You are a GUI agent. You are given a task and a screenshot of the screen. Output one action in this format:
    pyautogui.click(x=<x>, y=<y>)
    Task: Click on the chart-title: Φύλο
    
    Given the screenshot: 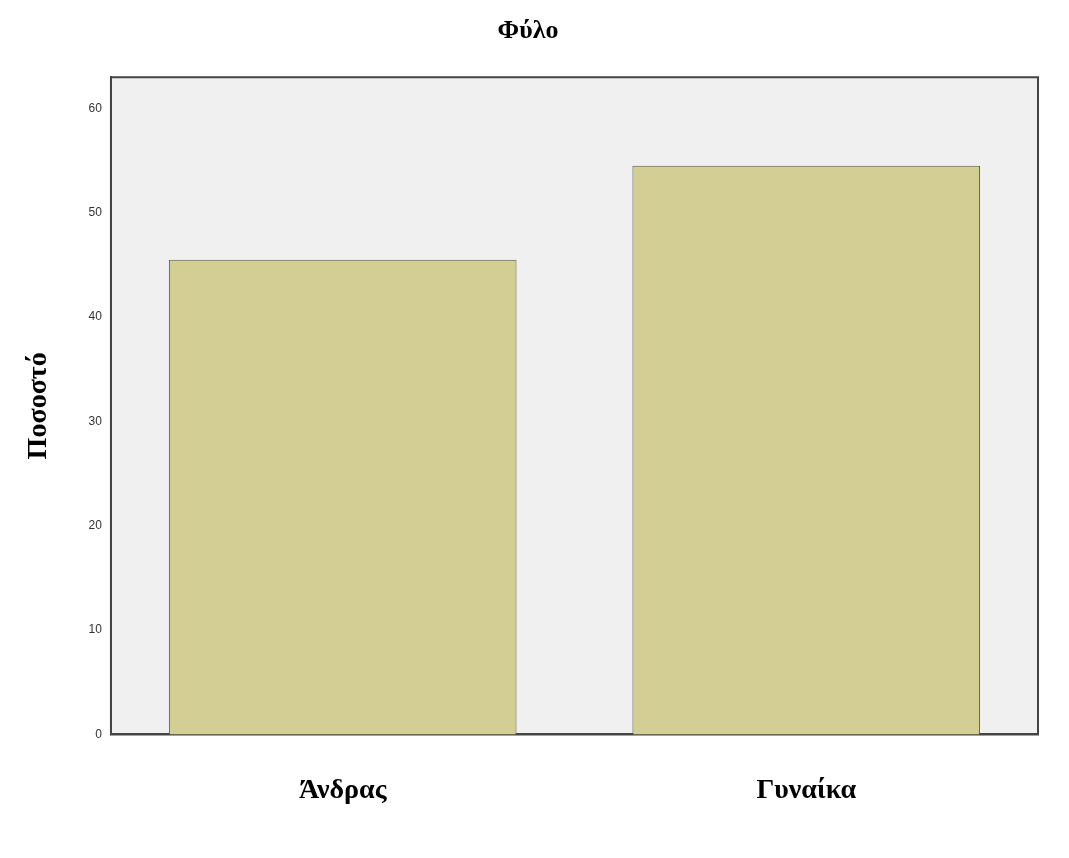 What is the action you would take?
    pyautogui.click(x=528, y=30)
    